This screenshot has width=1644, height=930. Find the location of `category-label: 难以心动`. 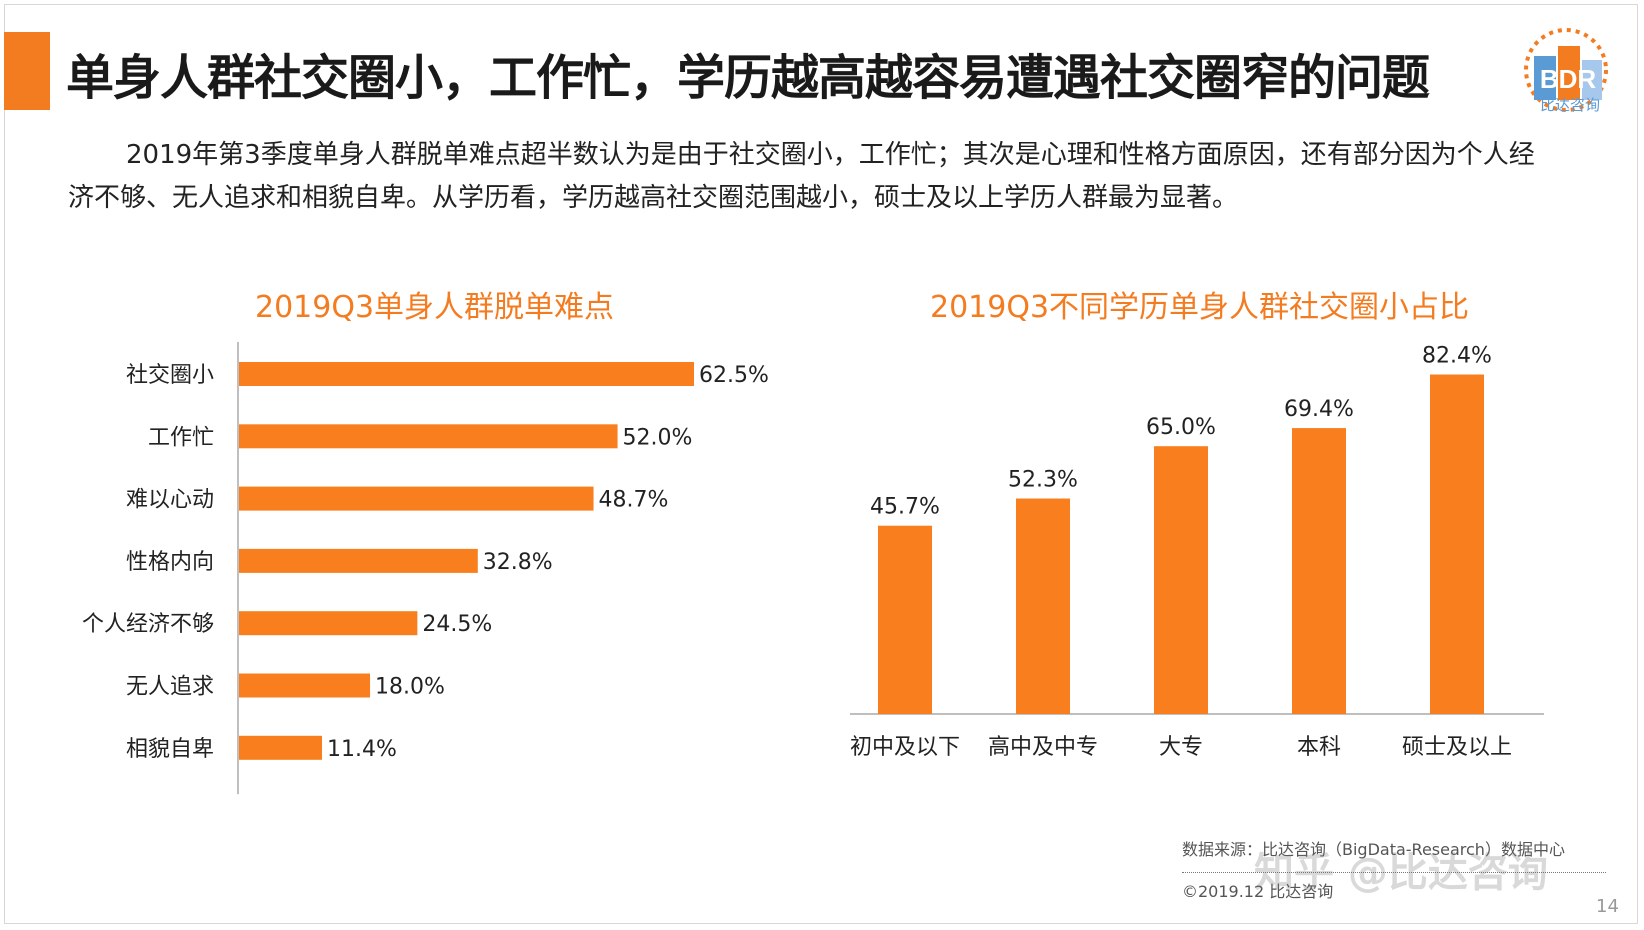

category-label: 难以心动 is located at coordinates (170, 500).